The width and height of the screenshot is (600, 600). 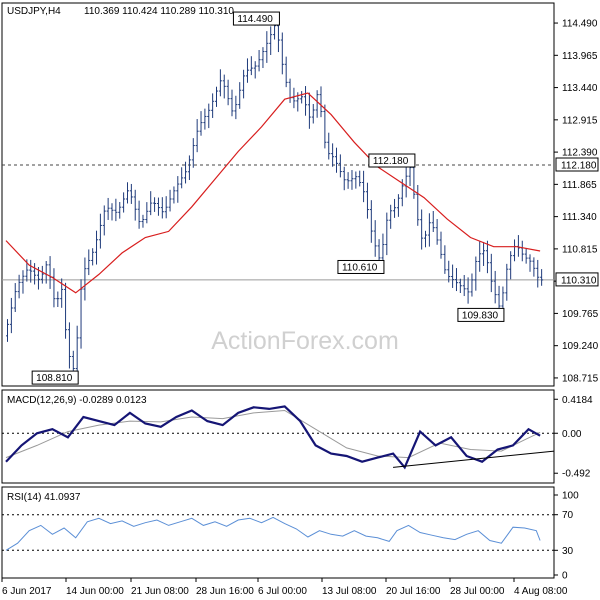 What do you see at coordinates (54, 378) in the screenshot?
I see `annotation-label: 108.810` at bounding box center [54, 378].